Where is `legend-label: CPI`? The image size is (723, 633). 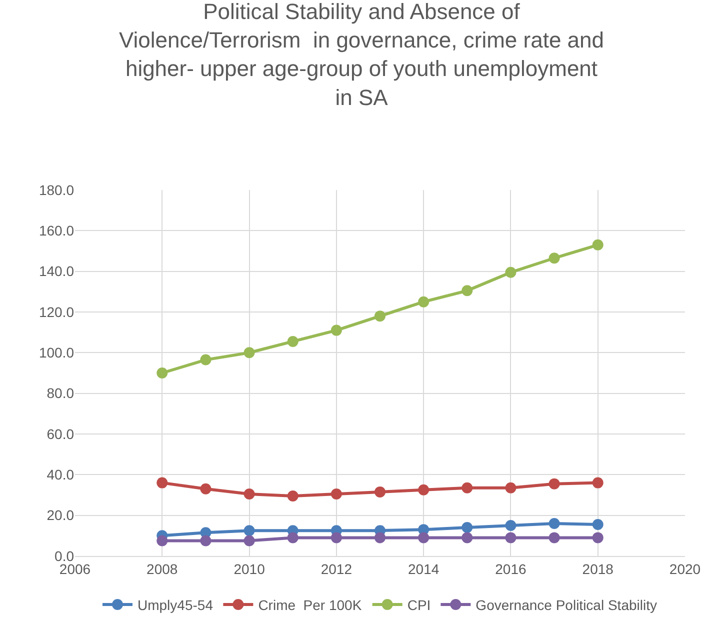 legend-label: CPI is located at coordinates (419, 605).